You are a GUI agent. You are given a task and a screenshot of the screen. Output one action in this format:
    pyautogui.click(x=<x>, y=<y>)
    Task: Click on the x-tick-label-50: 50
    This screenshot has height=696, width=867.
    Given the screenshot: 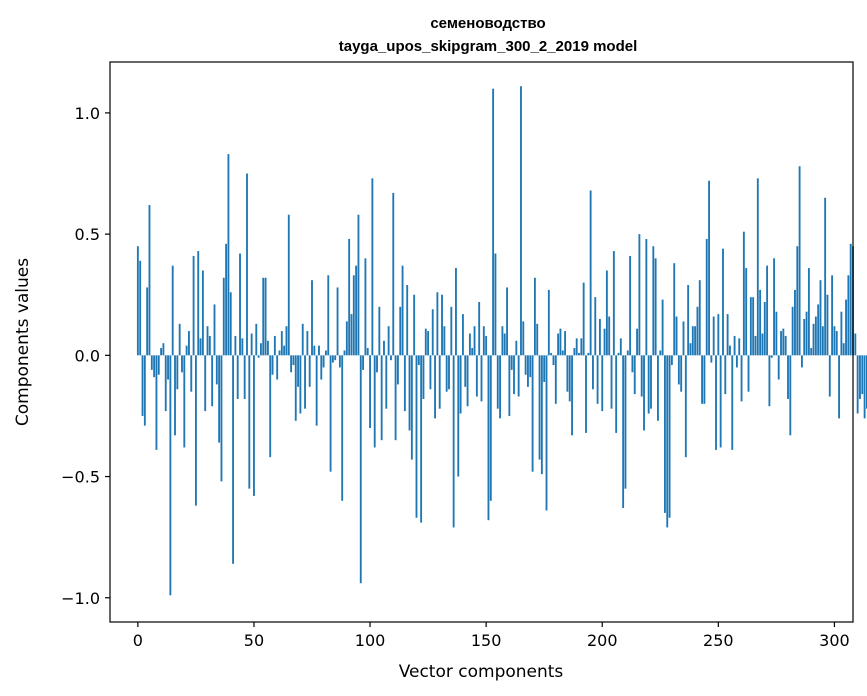 What is the action you would take?
    pyautogui.click(x=254, y=640)
    